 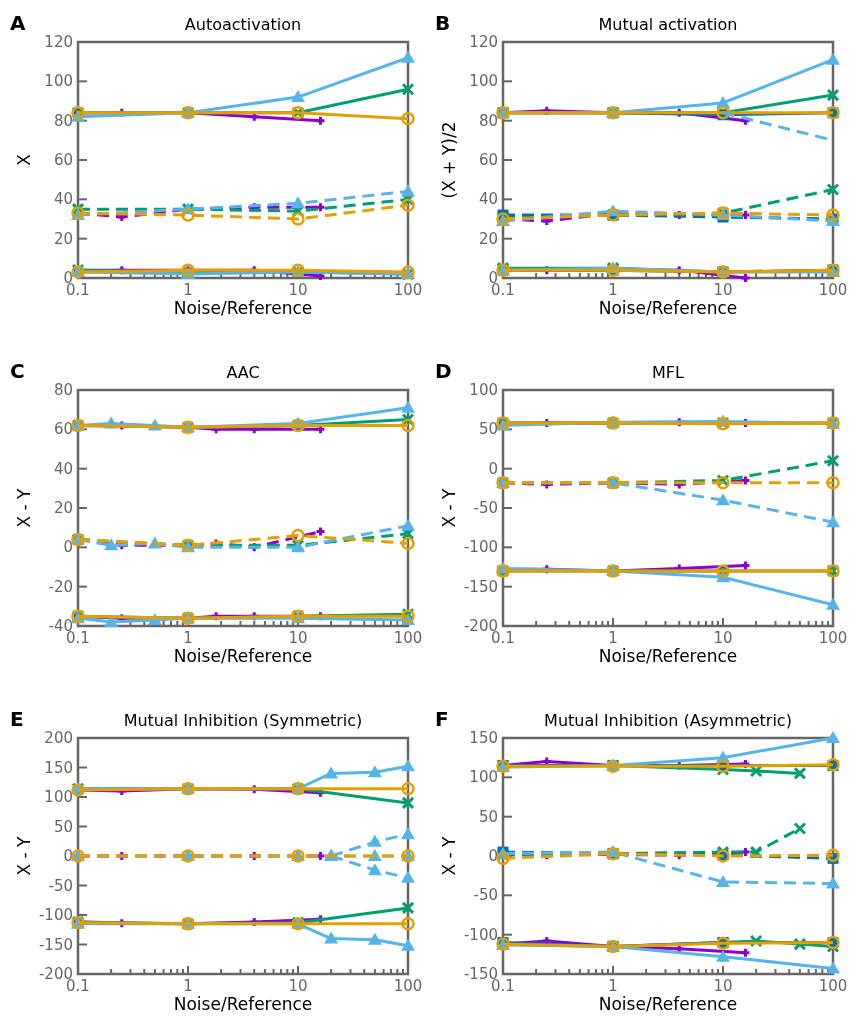 What do you see at coordinates (18, 23) in the screenshot?
I see `text: A` at bounding box center [18, 23].